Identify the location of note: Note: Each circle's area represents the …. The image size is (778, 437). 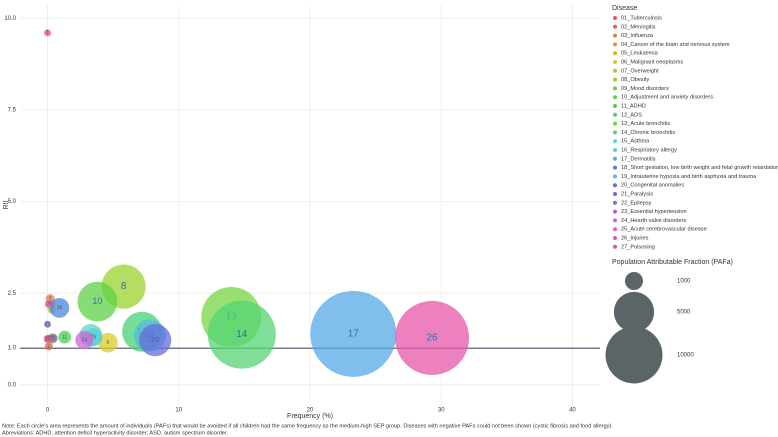
(307, 426).